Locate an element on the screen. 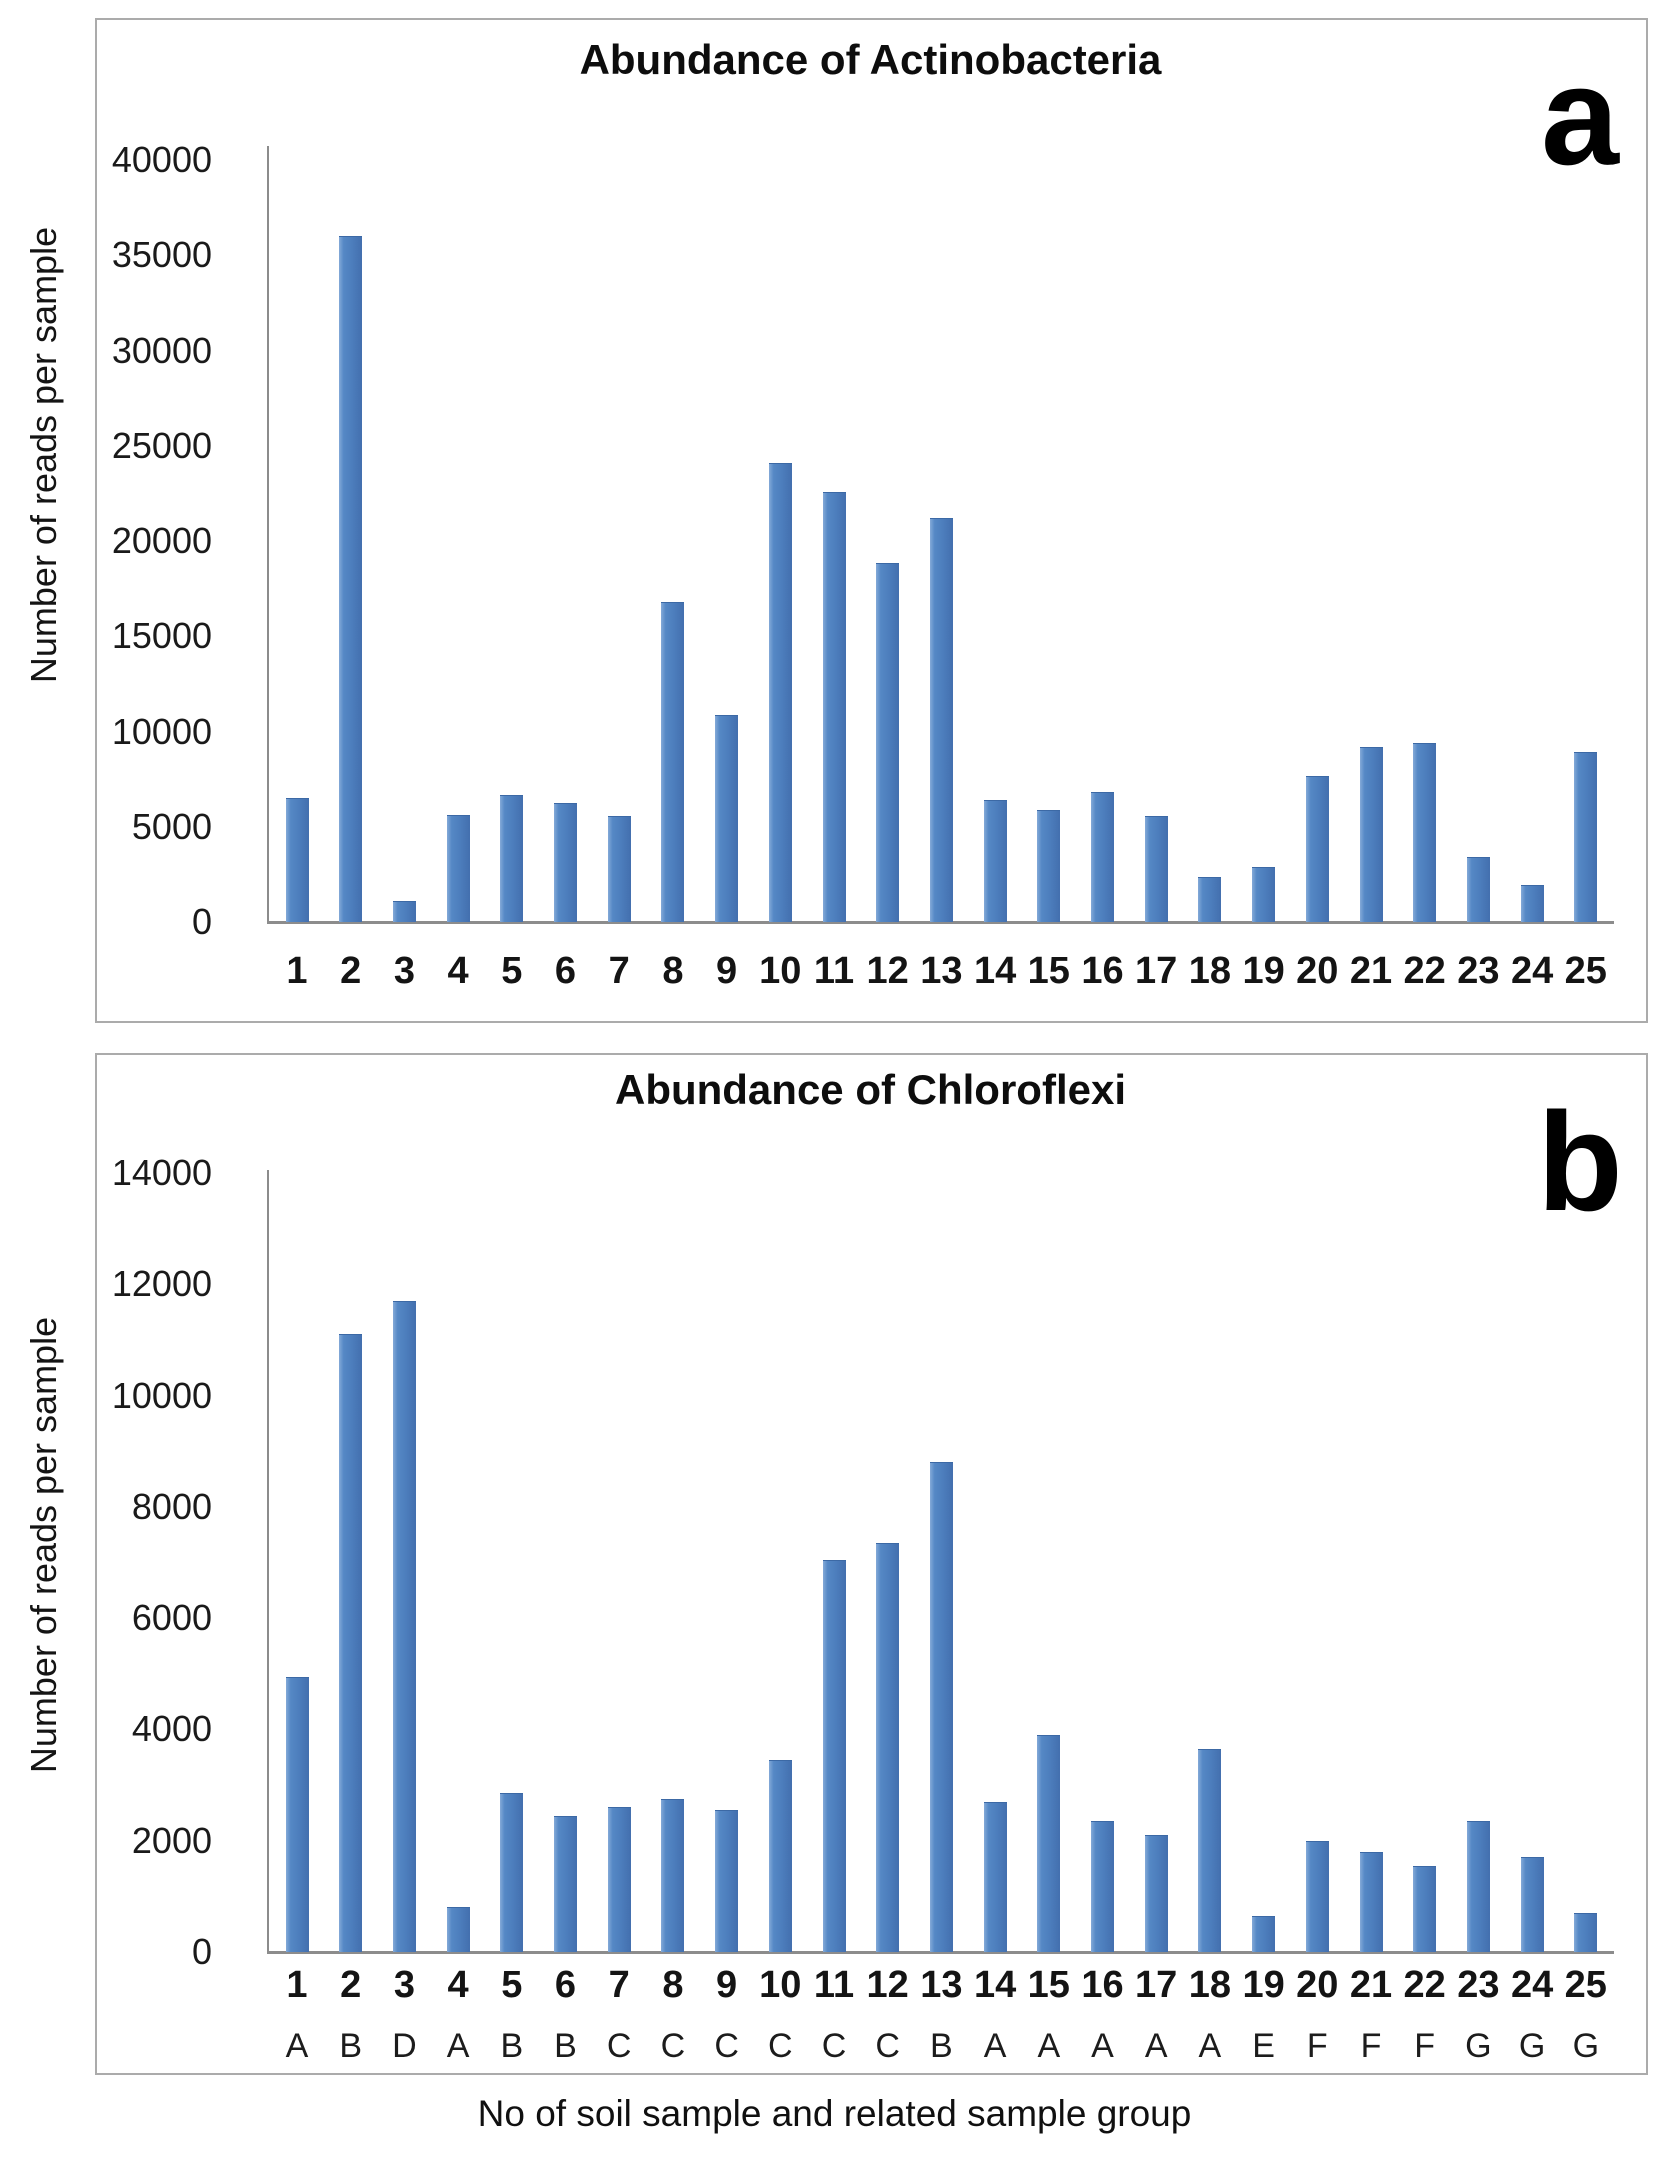 The image size is (1669, 2166). y-tick-label: 12000 is located at coordinates (161, 1284).